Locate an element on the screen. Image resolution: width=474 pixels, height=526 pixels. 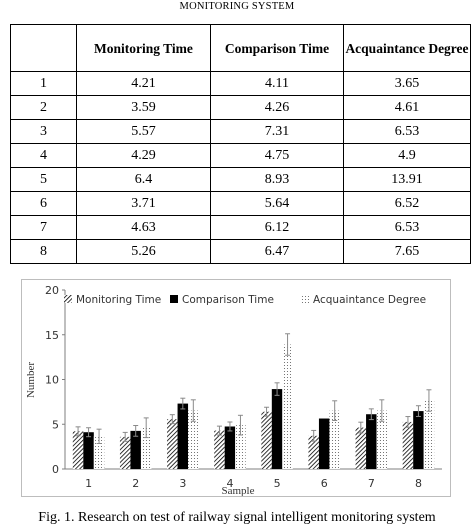
cell-acquaintance-degree: 7.65 is located at coordinates (407, 251).